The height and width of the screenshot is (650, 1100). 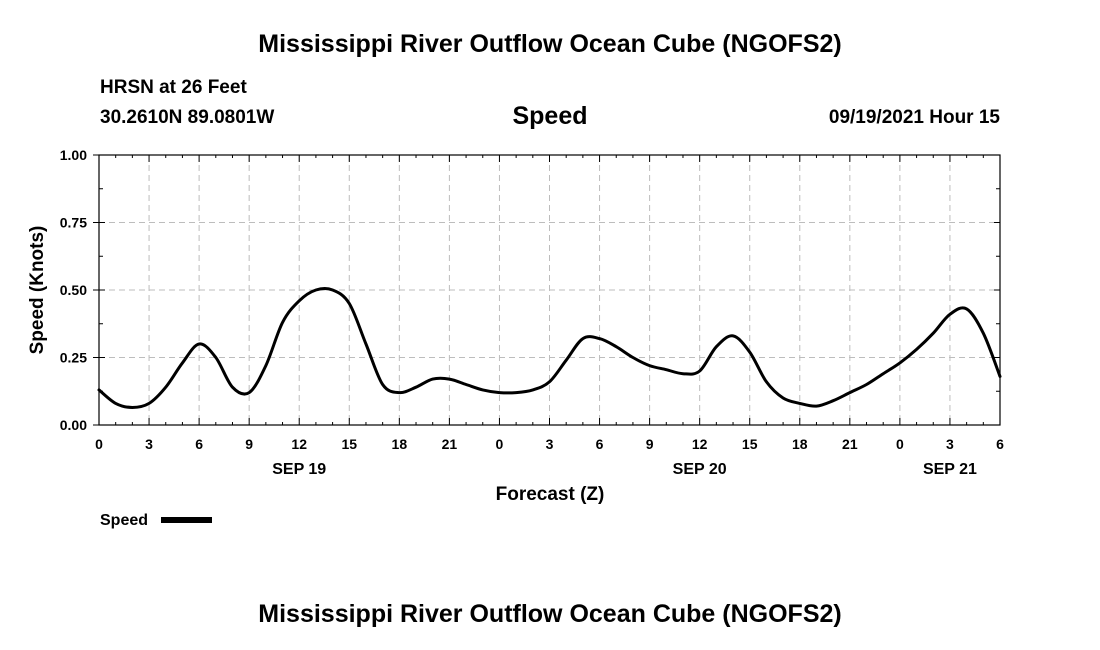 I want to click on legend-label: Speed, so click(x=124, y=520).